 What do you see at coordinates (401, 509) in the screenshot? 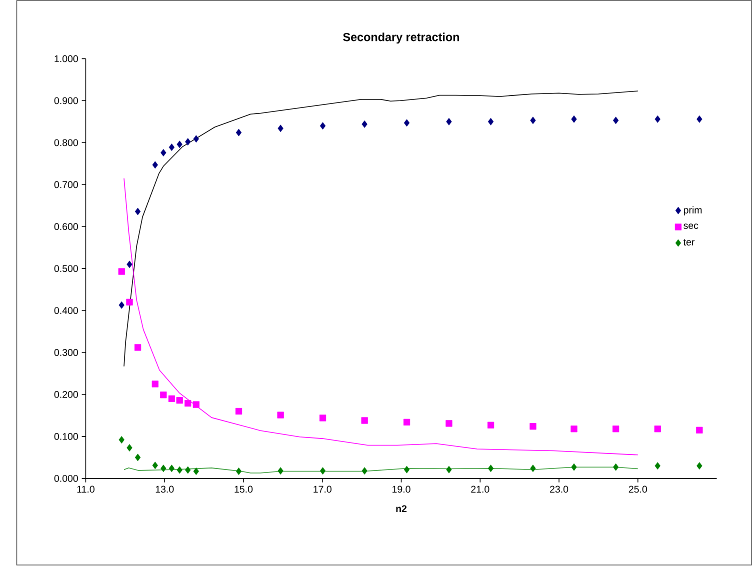
I see `x-axis-title: n2` at bounding box center [401, 509].